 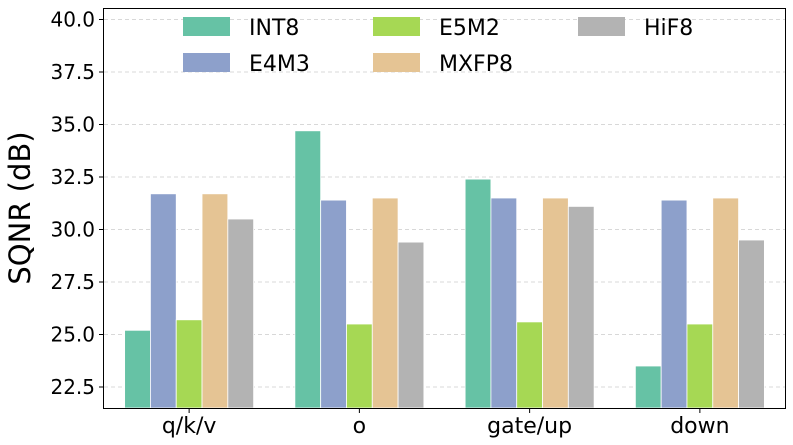 What do you see at coordinates (446, 423) in the screenshot?
I see `x-axis: q/k/v o gate/up down` at bounding box center [446, 423].